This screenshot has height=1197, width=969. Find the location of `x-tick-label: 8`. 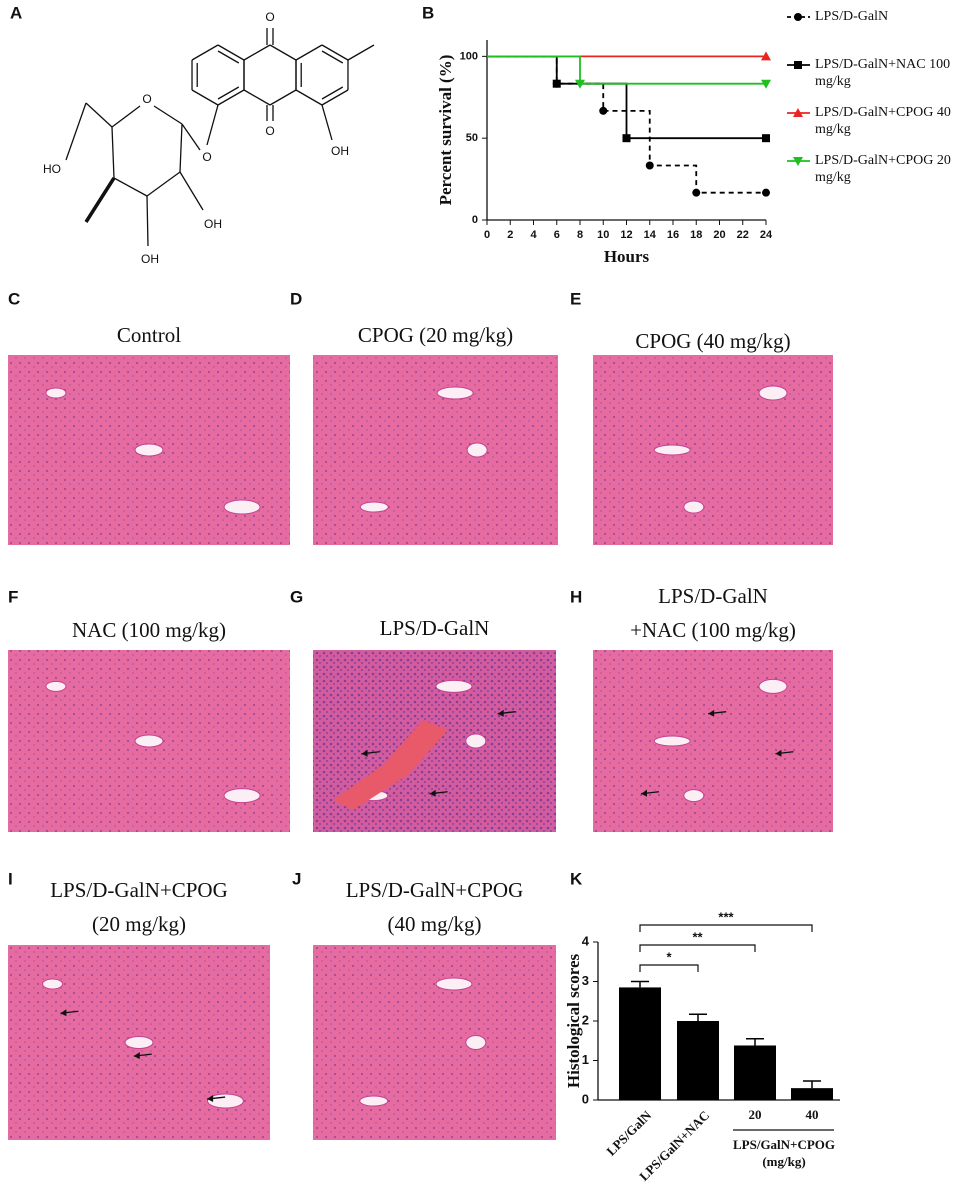

x-tick-label: 8 is located at coordinates (580, 235).